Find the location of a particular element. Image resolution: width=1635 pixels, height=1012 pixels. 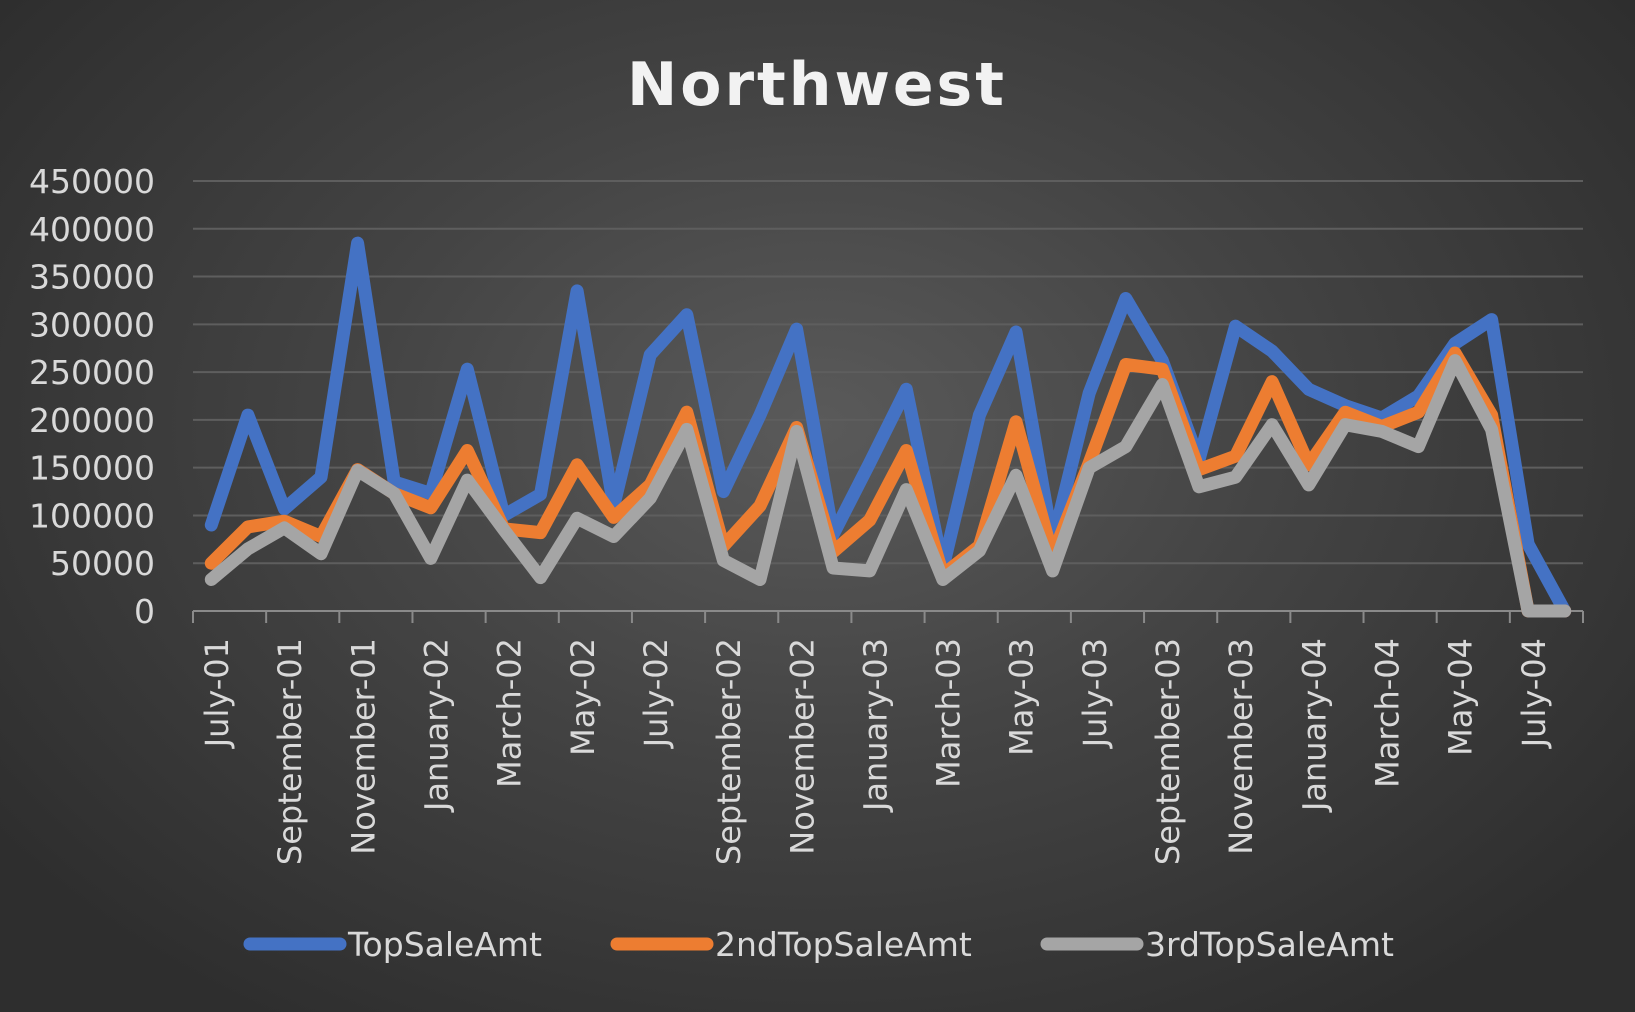

legend-entry-2ndTopSaleAmt: 2ndTopSaleAmt is located at coordinates (791, 944).